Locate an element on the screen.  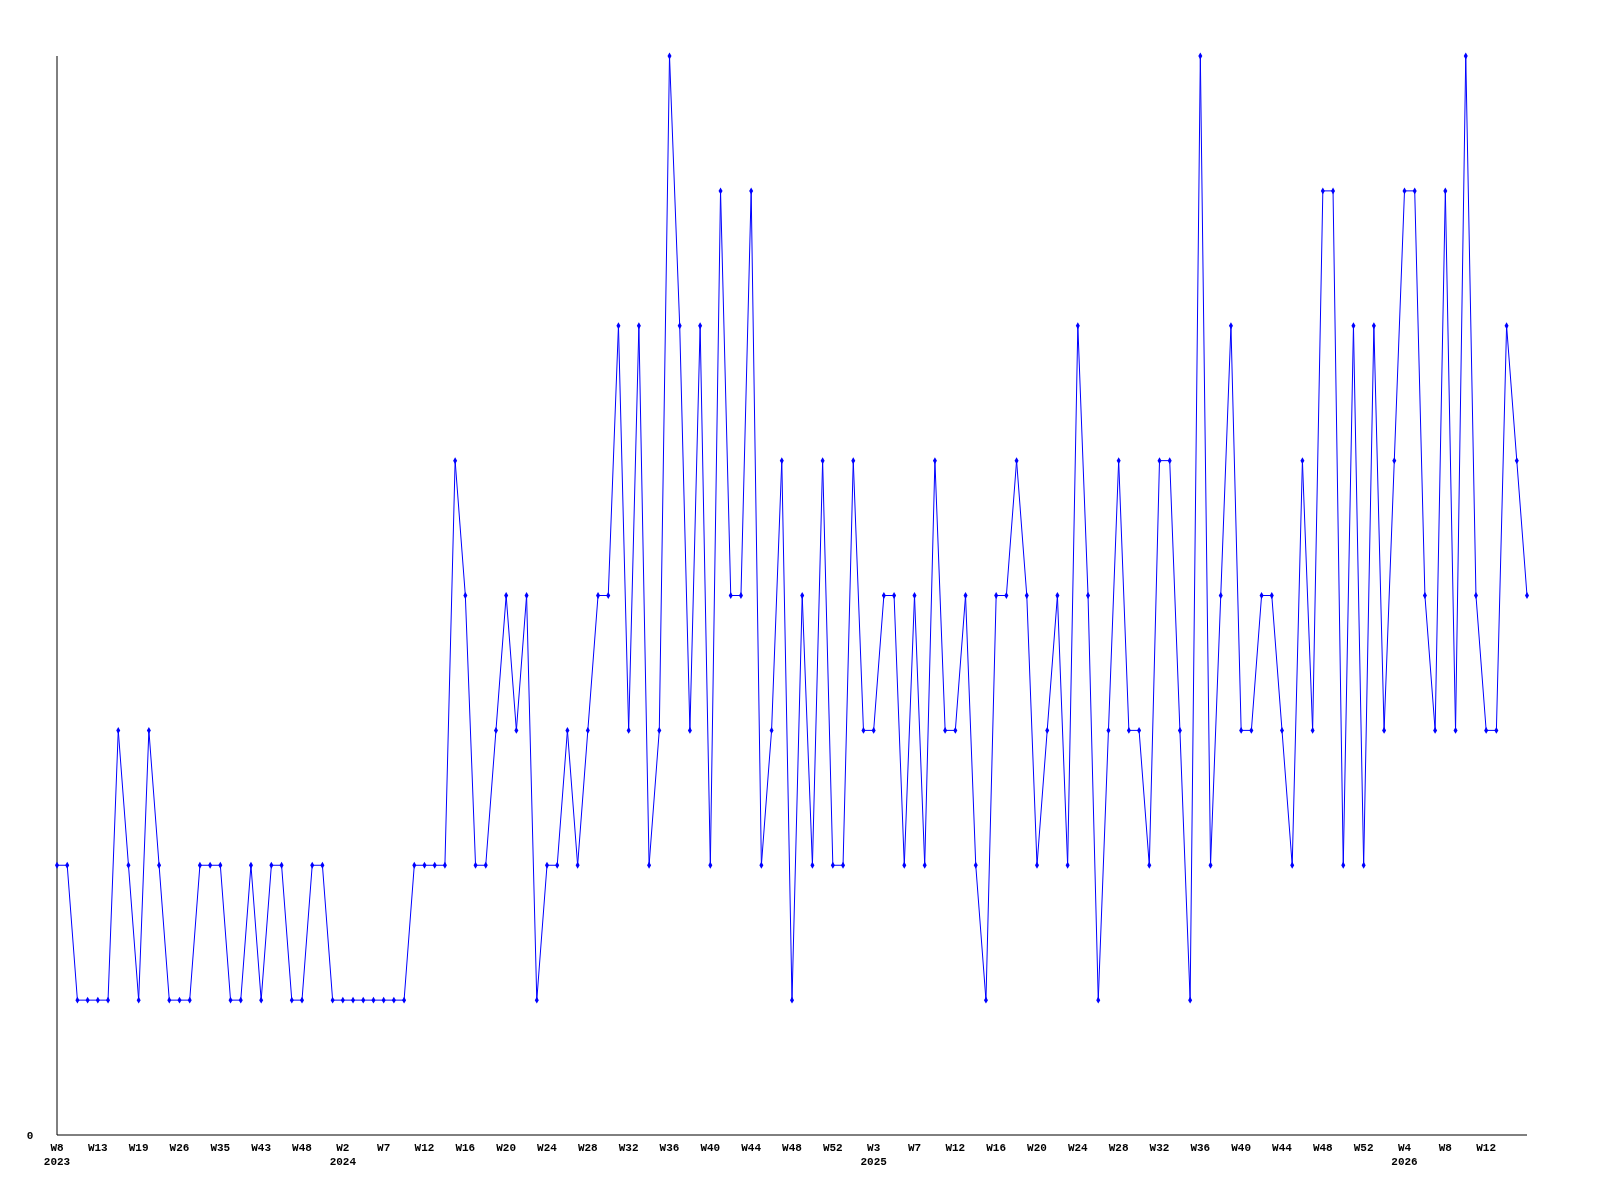
x-tick-label: W4 2026 is located at coordinates (1404, 1155).